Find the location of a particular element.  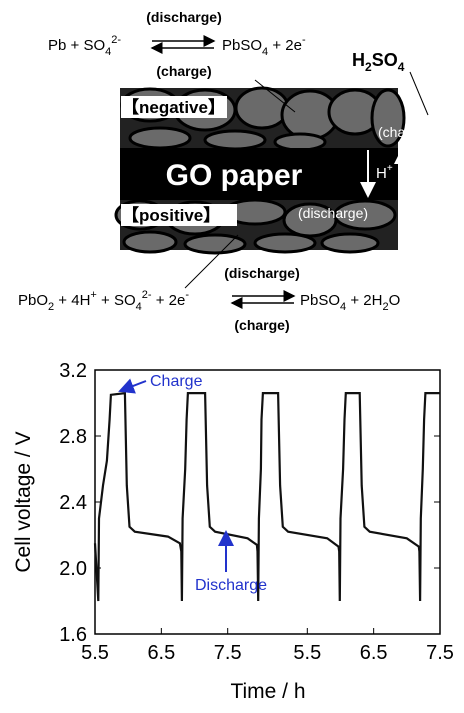

ion: H+ is located at coordinates (384, 172).